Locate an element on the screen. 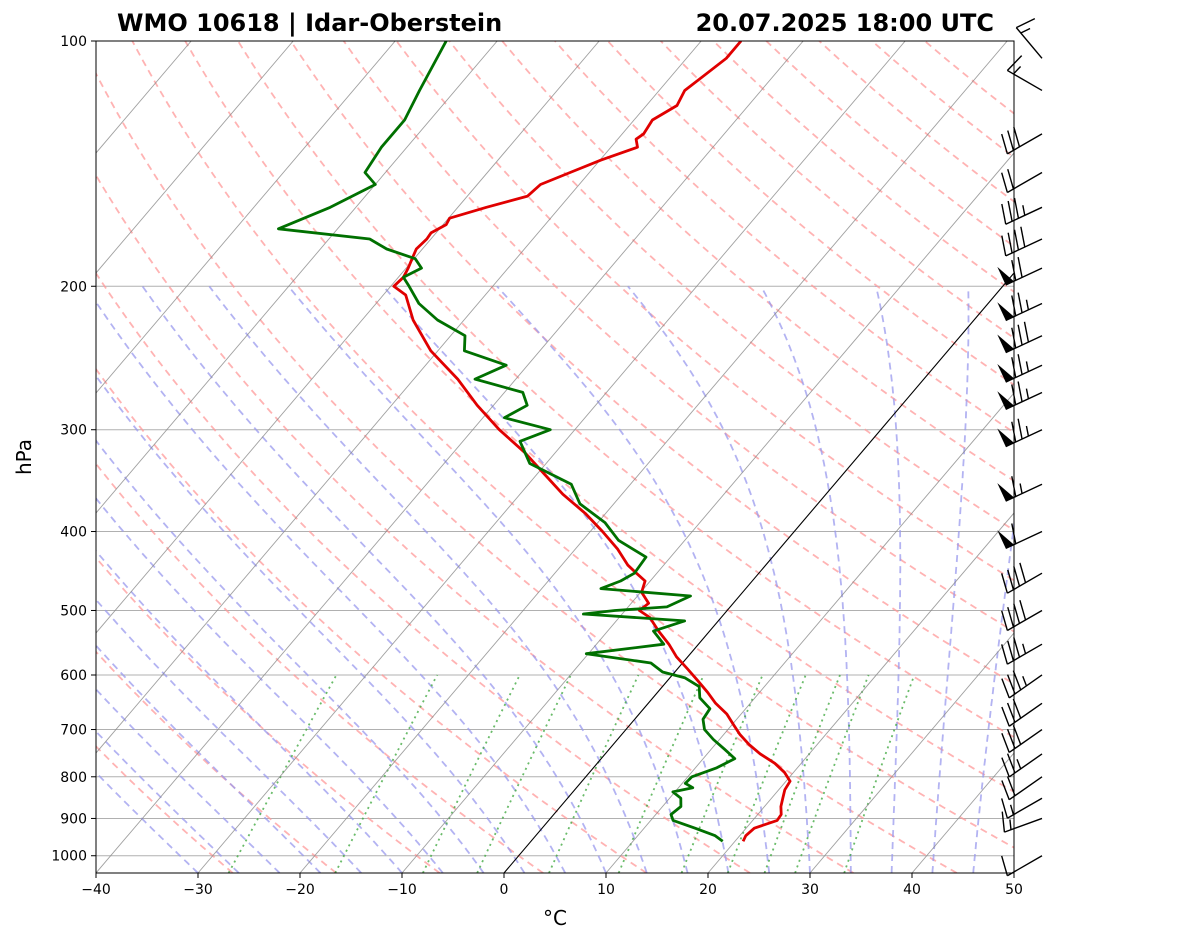 This screenshot has width=1181, height=941. y-axis: 1000 900 800 700 600 500 400 300 200 100 is located at coordinates (73, 449).